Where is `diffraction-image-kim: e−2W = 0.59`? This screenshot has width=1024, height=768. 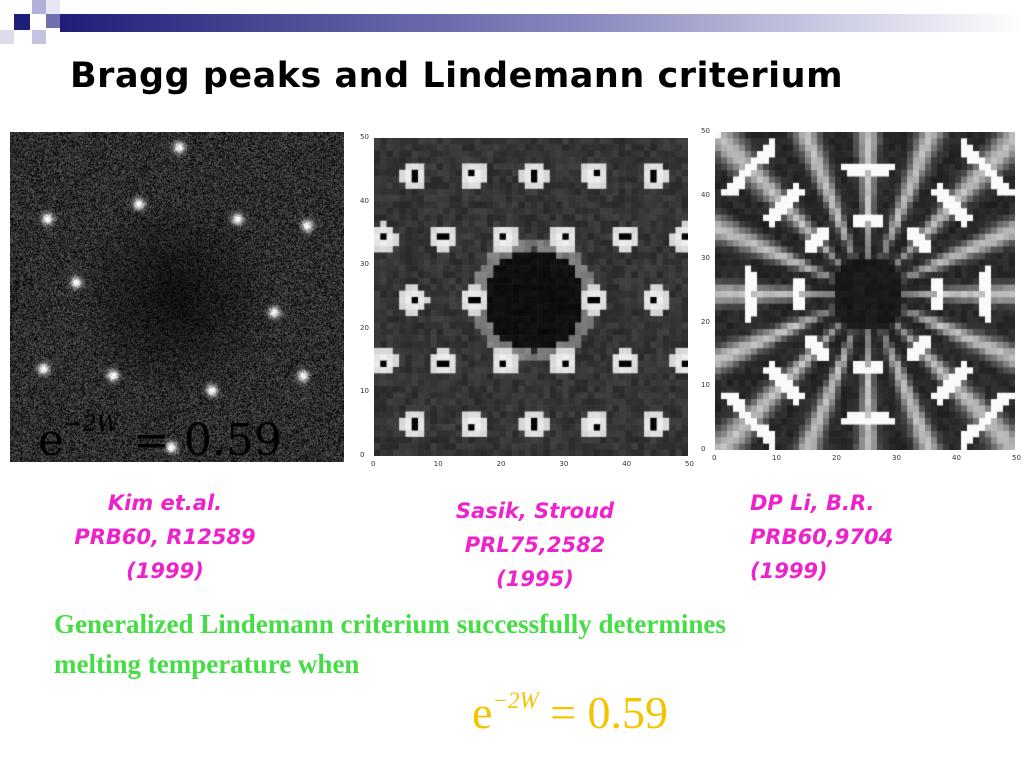
diffraction-image-kim: e−2W = 0.59 is located at coordinates (177, 299).